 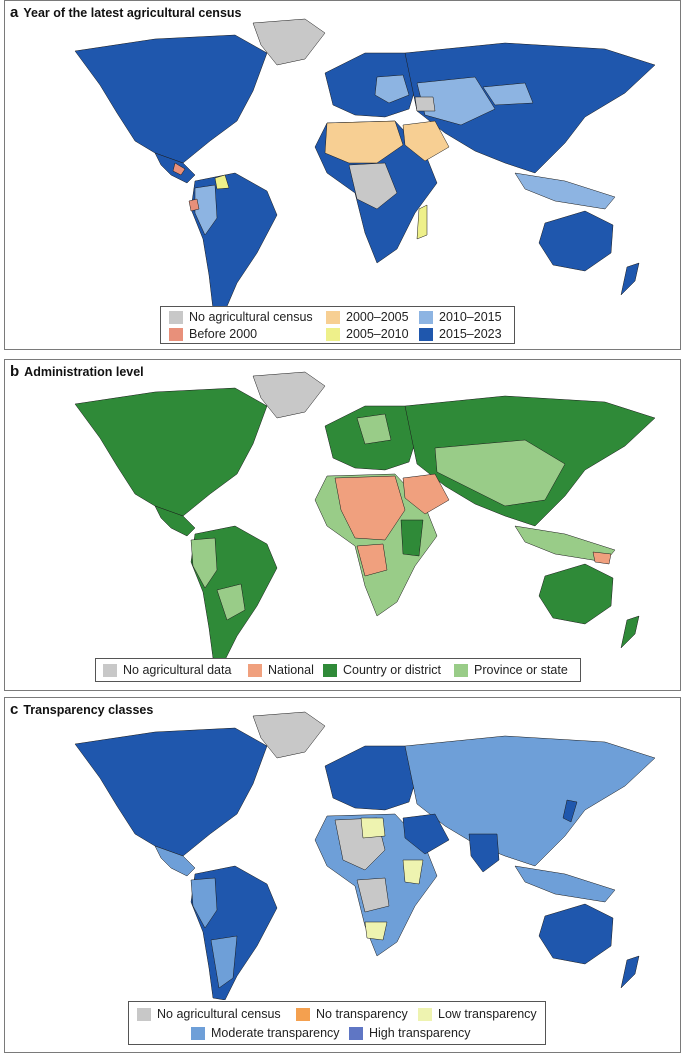 I want to click on legend-label: 2000–2005, so click(x=377, y=317).